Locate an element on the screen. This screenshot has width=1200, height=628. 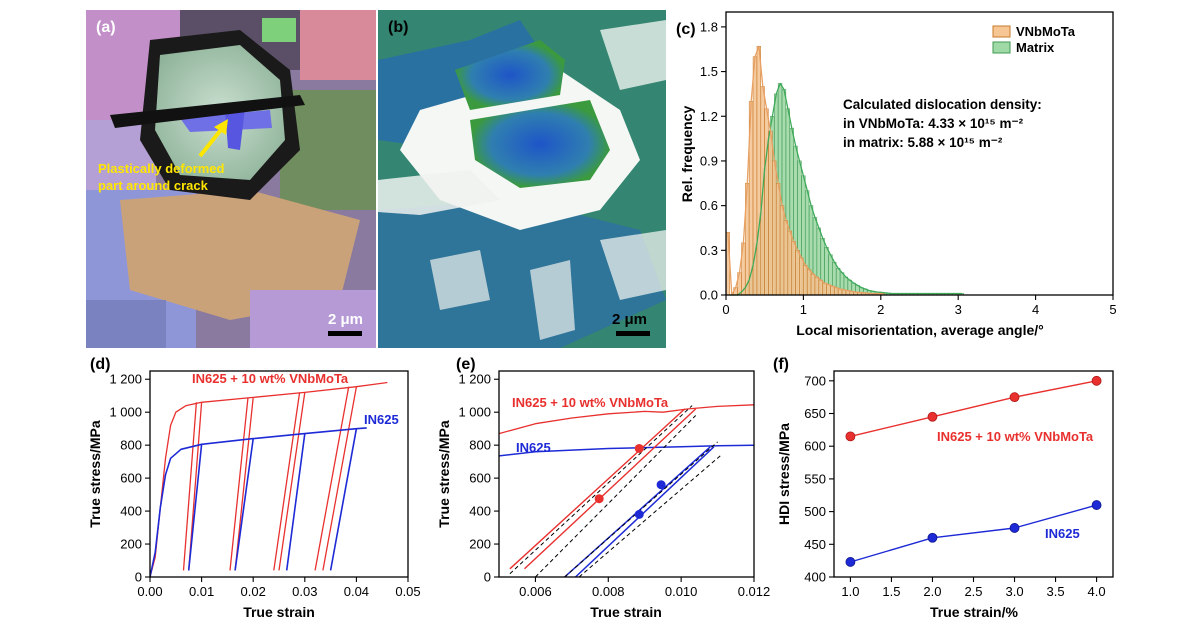
y-tick-label: 0.0 is located at coordinates (709, 295).